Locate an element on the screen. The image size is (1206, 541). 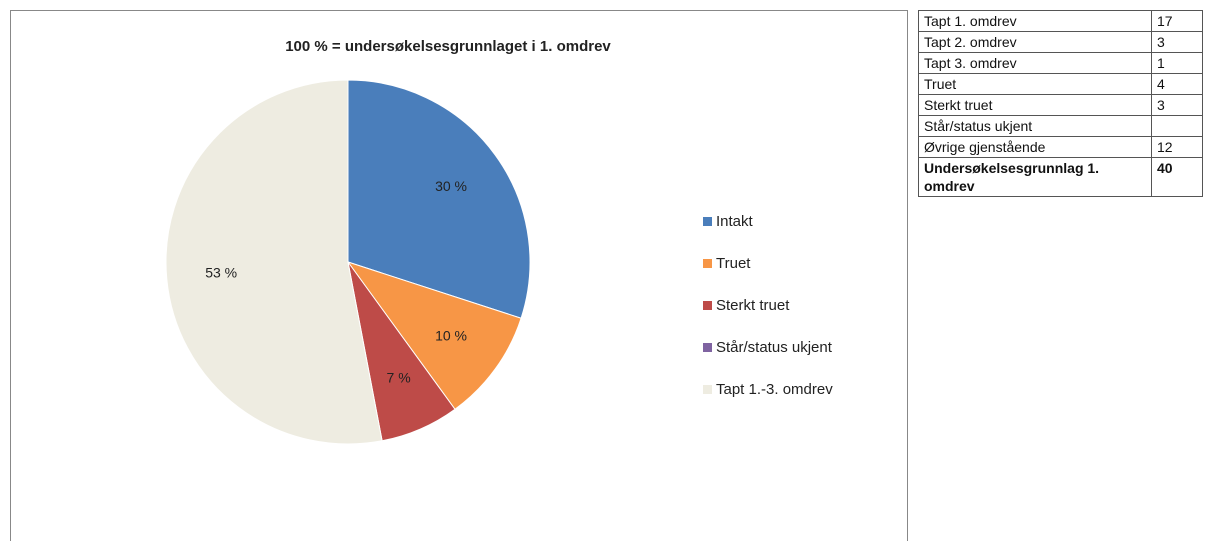
table-row: Tapt 1. omdrev 17 is located at coordinates (1060, 21).